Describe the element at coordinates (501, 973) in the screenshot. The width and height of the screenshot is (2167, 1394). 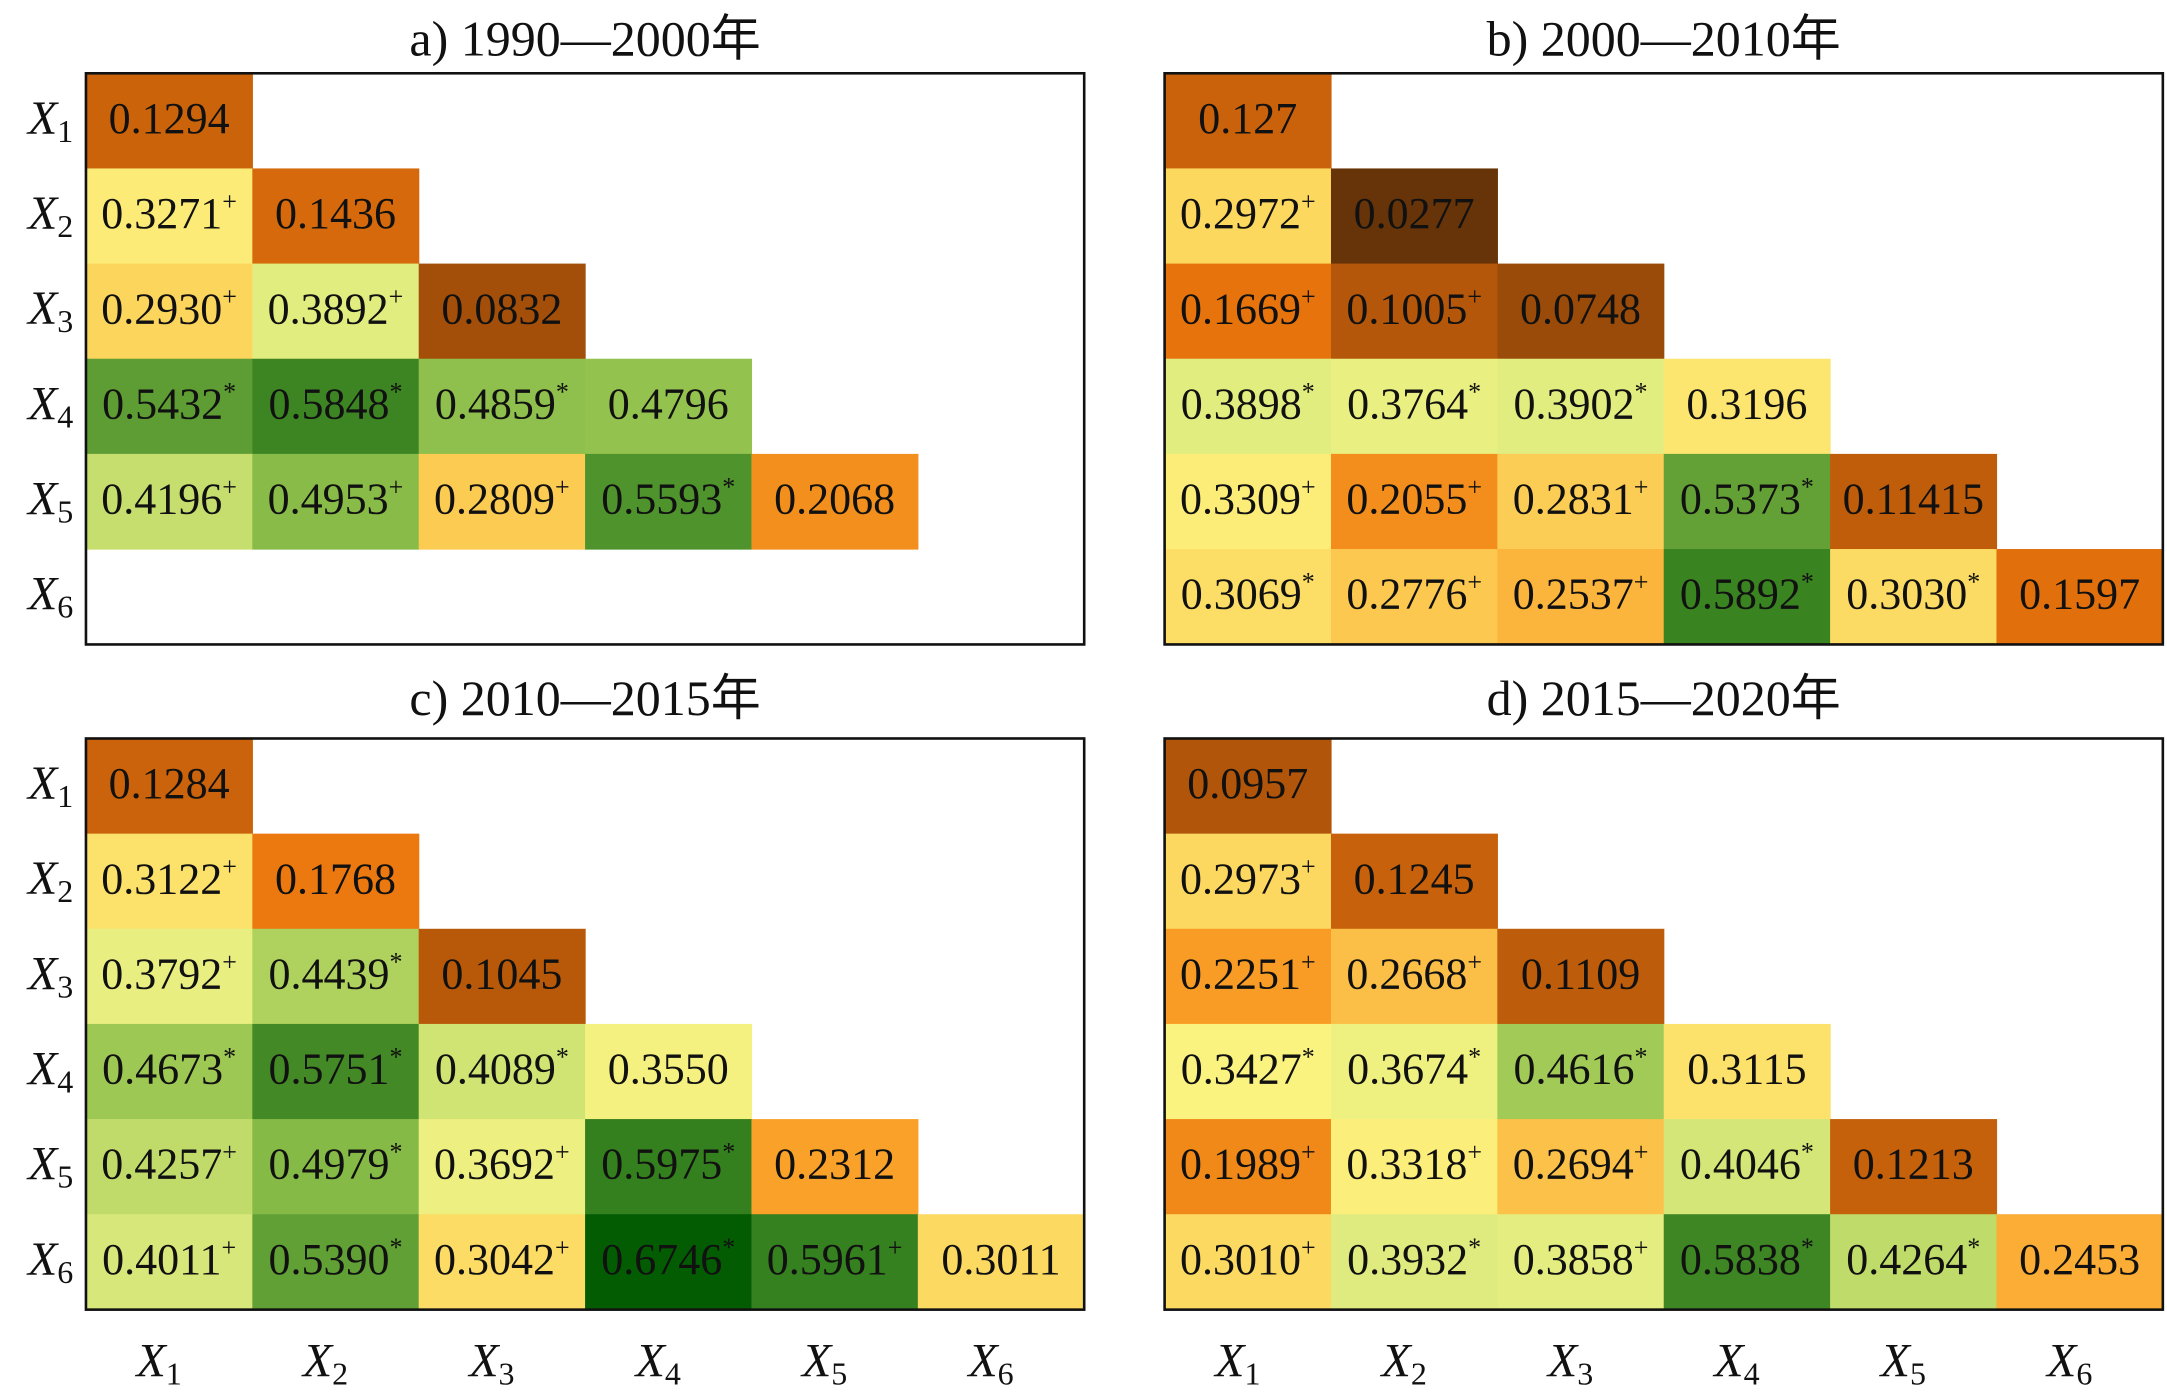
I see `cell-value-label: 0.1045` at that location.